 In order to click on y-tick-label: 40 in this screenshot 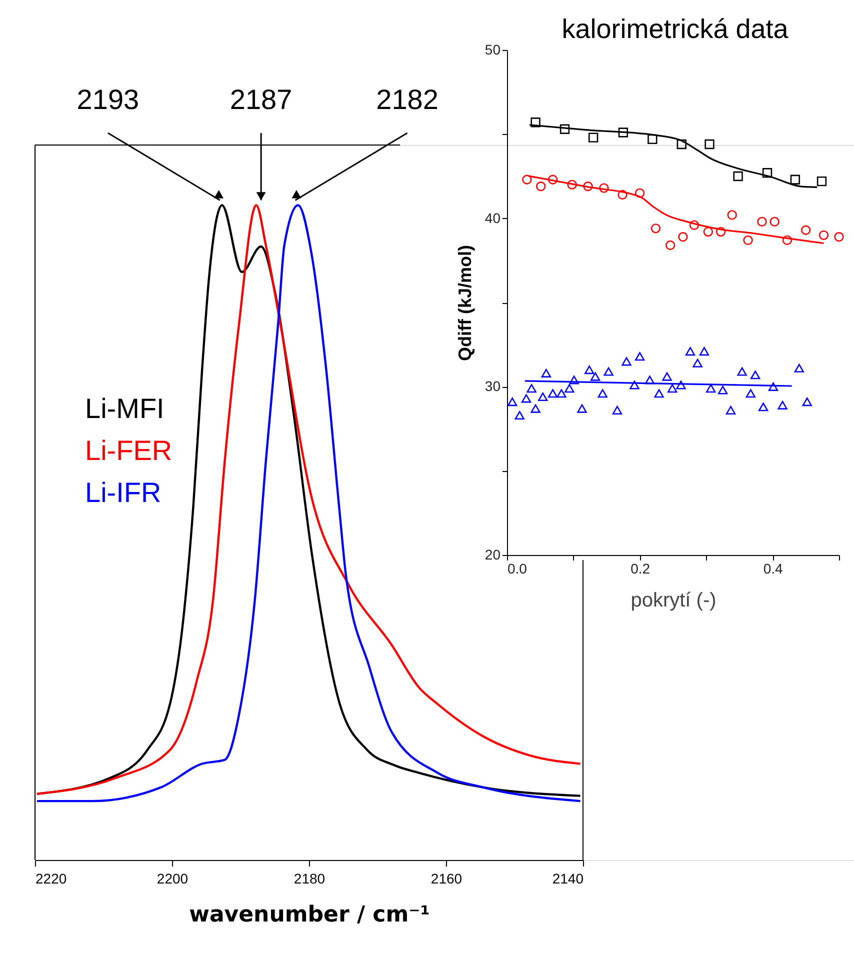, I will do `click(492, 218)`.